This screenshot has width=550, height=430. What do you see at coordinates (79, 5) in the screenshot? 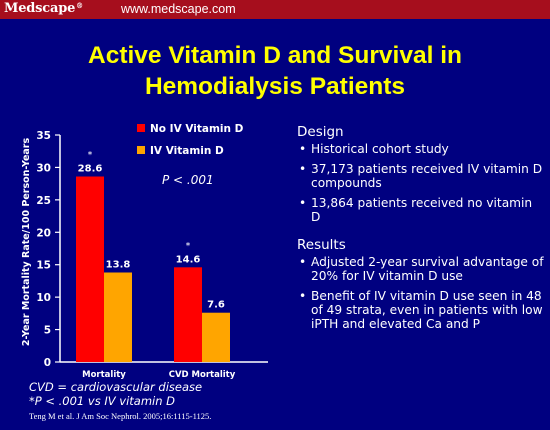
I see `registered-mark: ®` at bounding box center [79, 5].